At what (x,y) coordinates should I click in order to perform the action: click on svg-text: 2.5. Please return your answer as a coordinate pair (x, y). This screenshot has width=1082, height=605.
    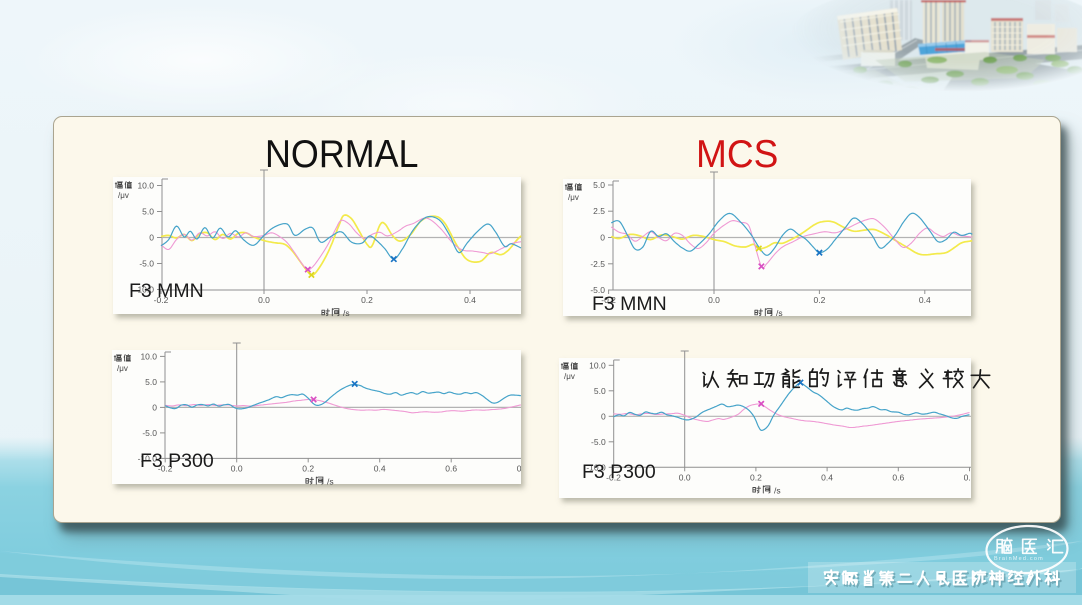
    Looking at the image, I should click on (599, 211).